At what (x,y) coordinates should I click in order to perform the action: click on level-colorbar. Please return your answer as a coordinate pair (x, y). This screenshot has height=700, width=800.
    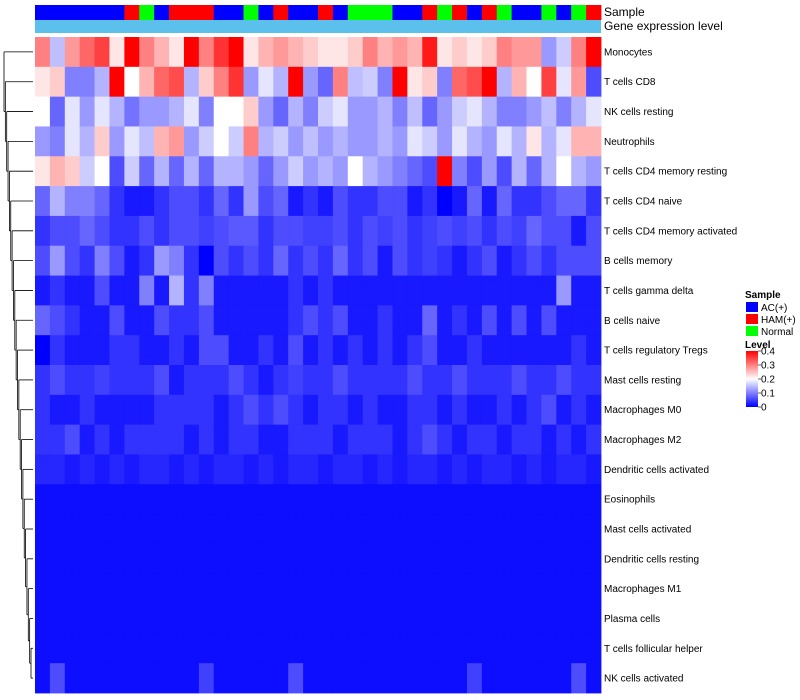
    Looking at the image, I should click on (752, 379).